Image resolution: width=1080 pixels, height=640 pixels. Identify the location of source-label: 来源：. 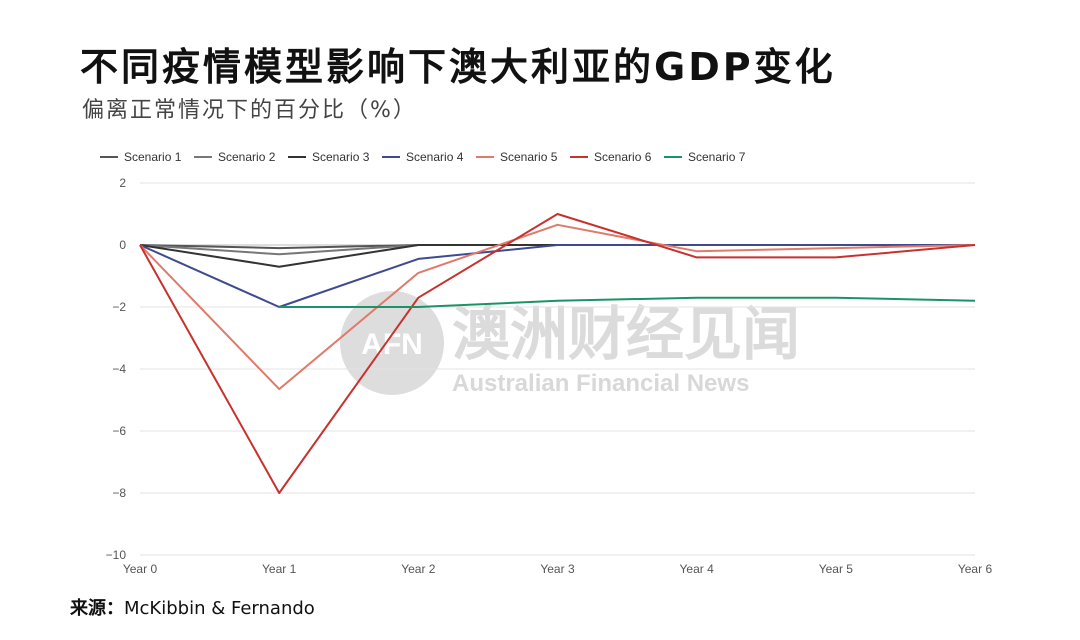
(97, 608).